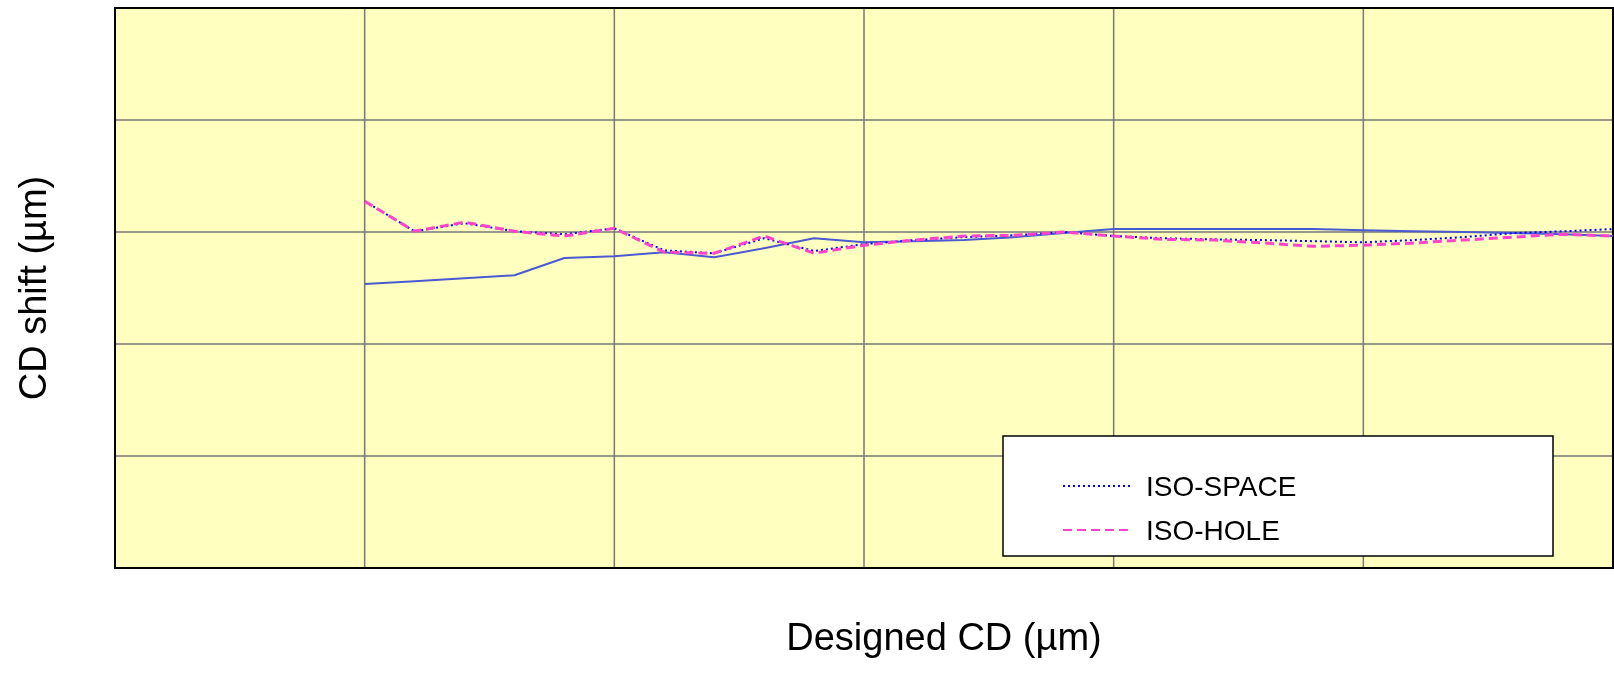  I want to click on legend-label: ISO-SPACE, so click(1221, 486).